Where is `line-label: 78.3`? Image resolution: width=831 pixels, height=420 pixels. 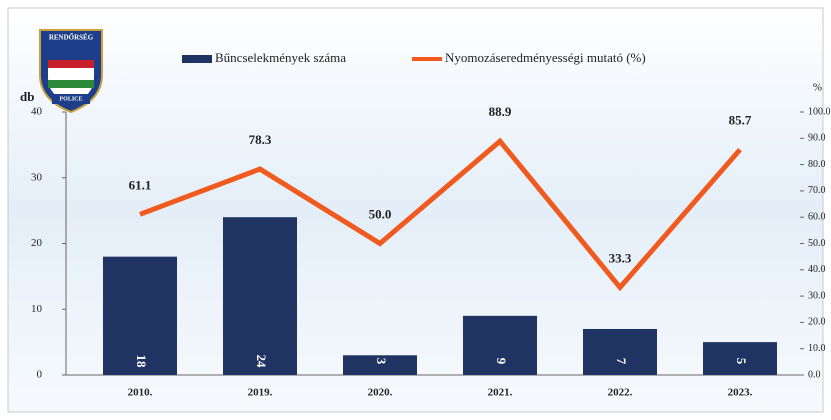
line-label: 78.3 is located at coordinates (260, 139).